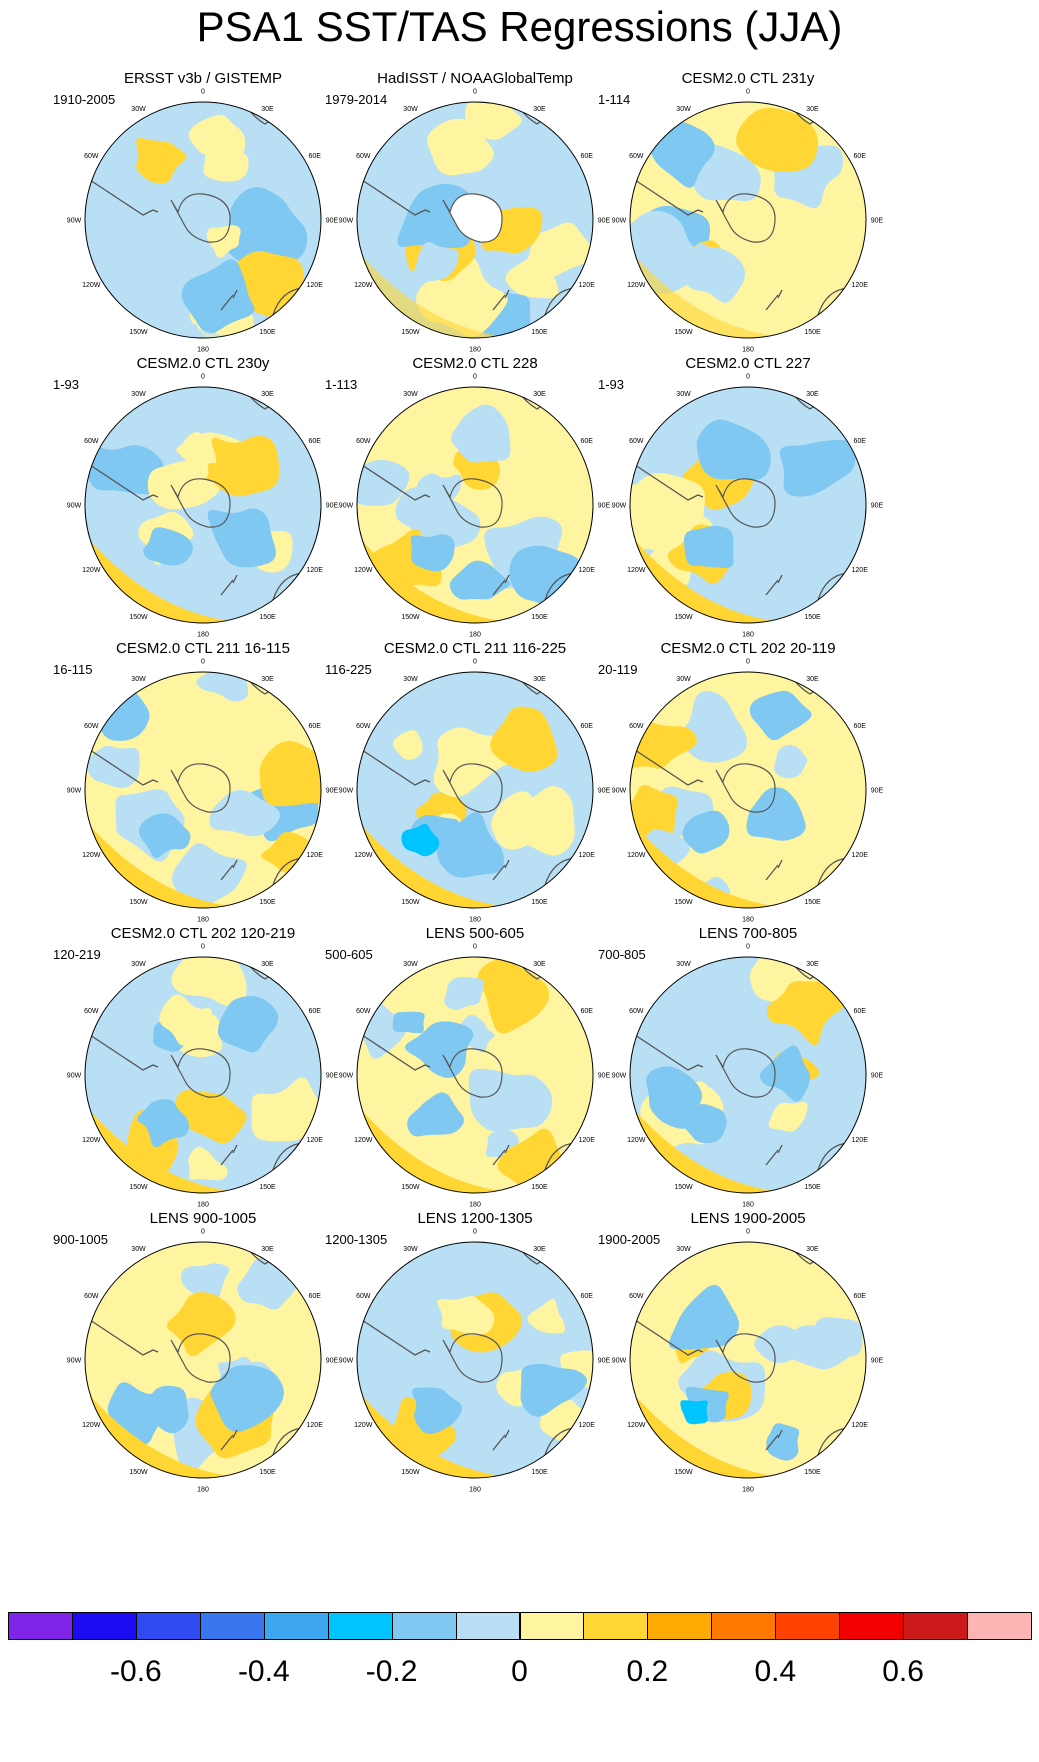 Image resolution: width=1039 pixels, height=1762 pixels. I want to click on panel-title: CESM2.0 CTL 227, so click(748, 363).